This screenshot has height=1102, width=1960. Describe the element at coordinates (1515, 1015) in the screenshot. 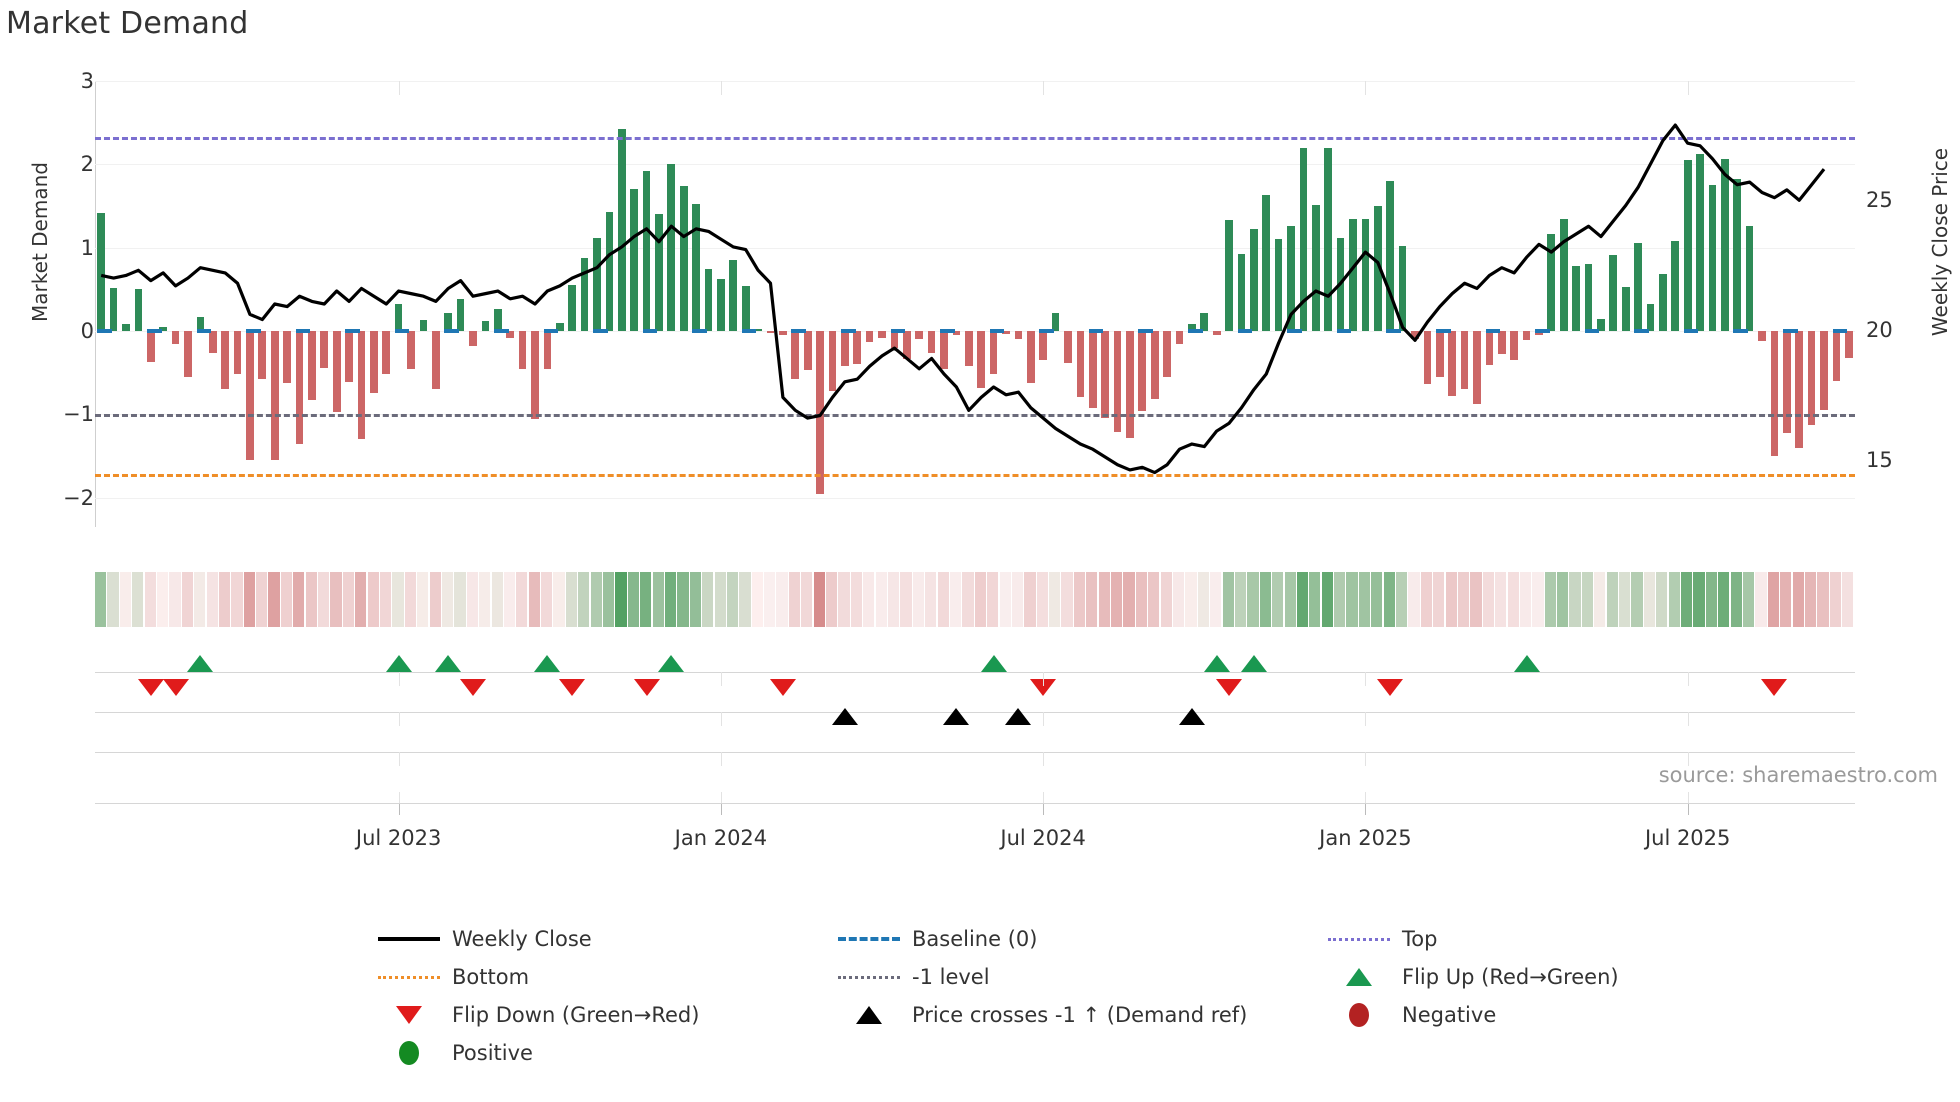

I see `legend-item: Negative` at that location.